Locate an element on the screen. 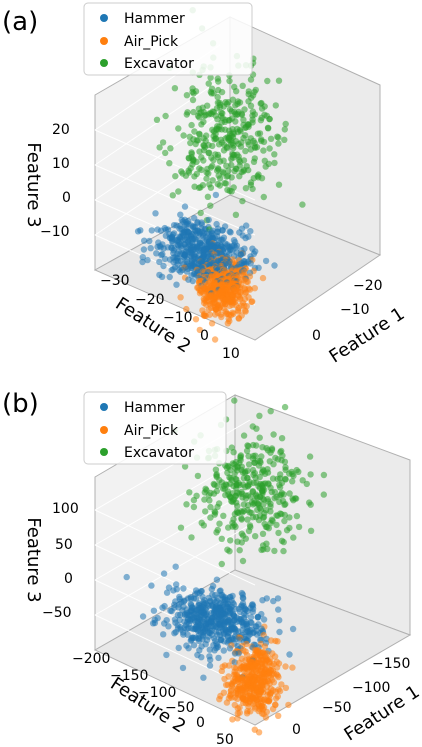  x-tick-label: −20 is located at coordinates (368, 286).